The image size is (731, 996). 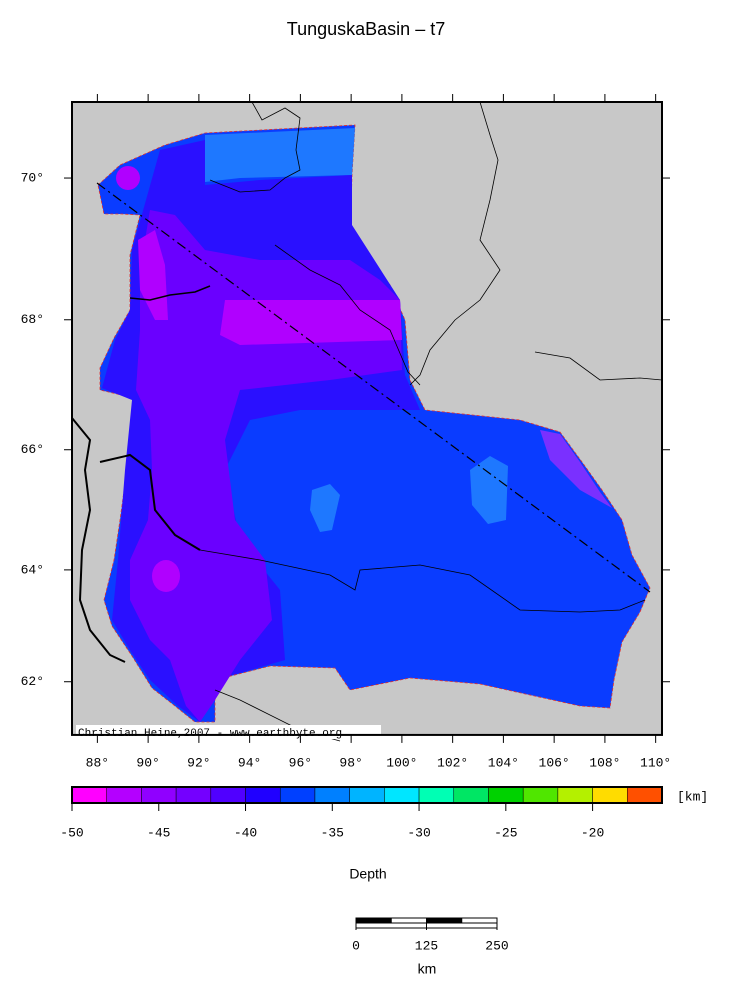 What do you see at coordinates (147, 762) in the screenshot?
I see `x-tick-label: 90°` at bounding box center [147, 762].